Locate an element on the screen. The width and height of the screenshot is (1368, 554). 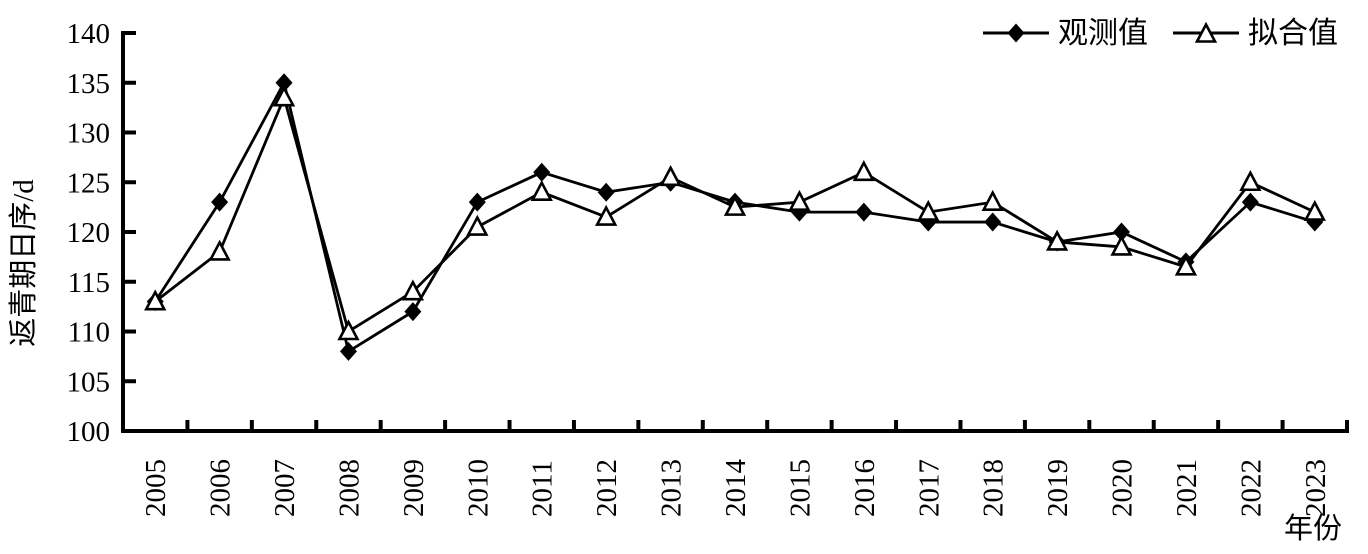
y-tick-label: 105 is located at coordinates (89, 382).